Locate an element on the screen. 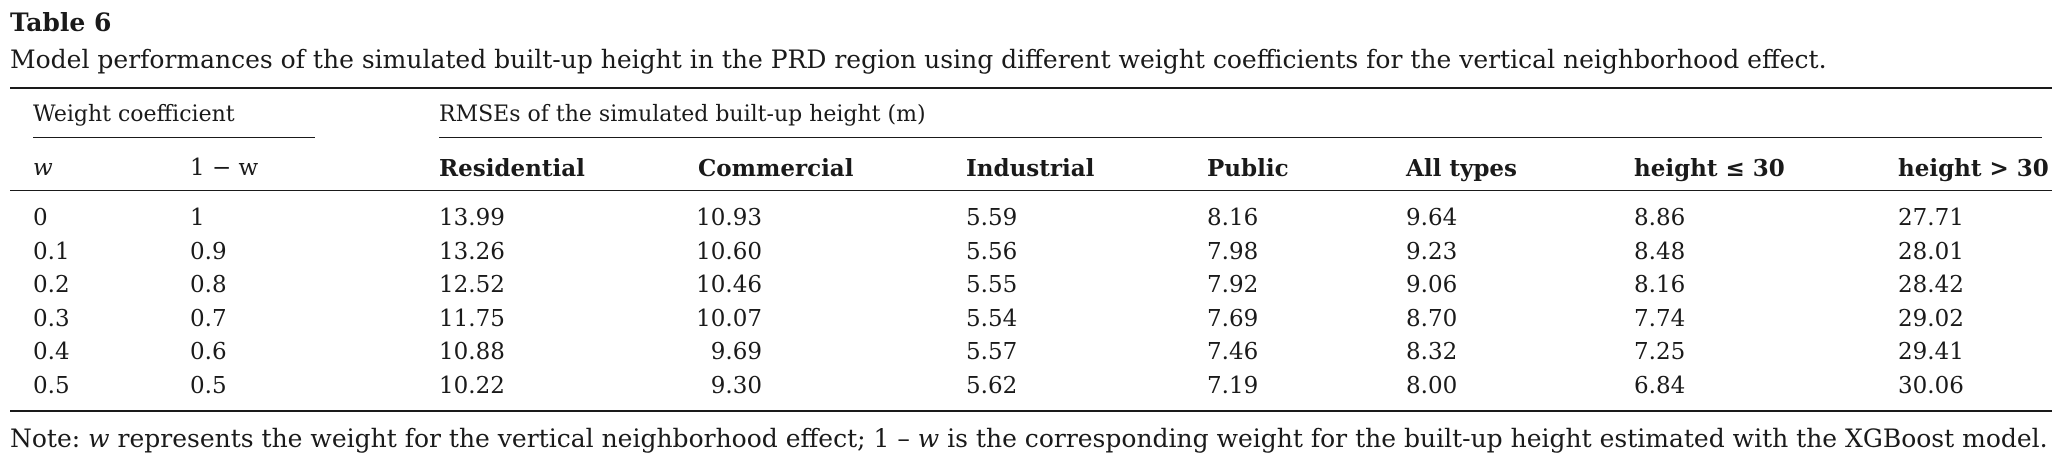 Image resolution: width=2062 pixels, height=459 pixels. cell-height-le-30: 8.16 is located at coordinates (1660, 285).